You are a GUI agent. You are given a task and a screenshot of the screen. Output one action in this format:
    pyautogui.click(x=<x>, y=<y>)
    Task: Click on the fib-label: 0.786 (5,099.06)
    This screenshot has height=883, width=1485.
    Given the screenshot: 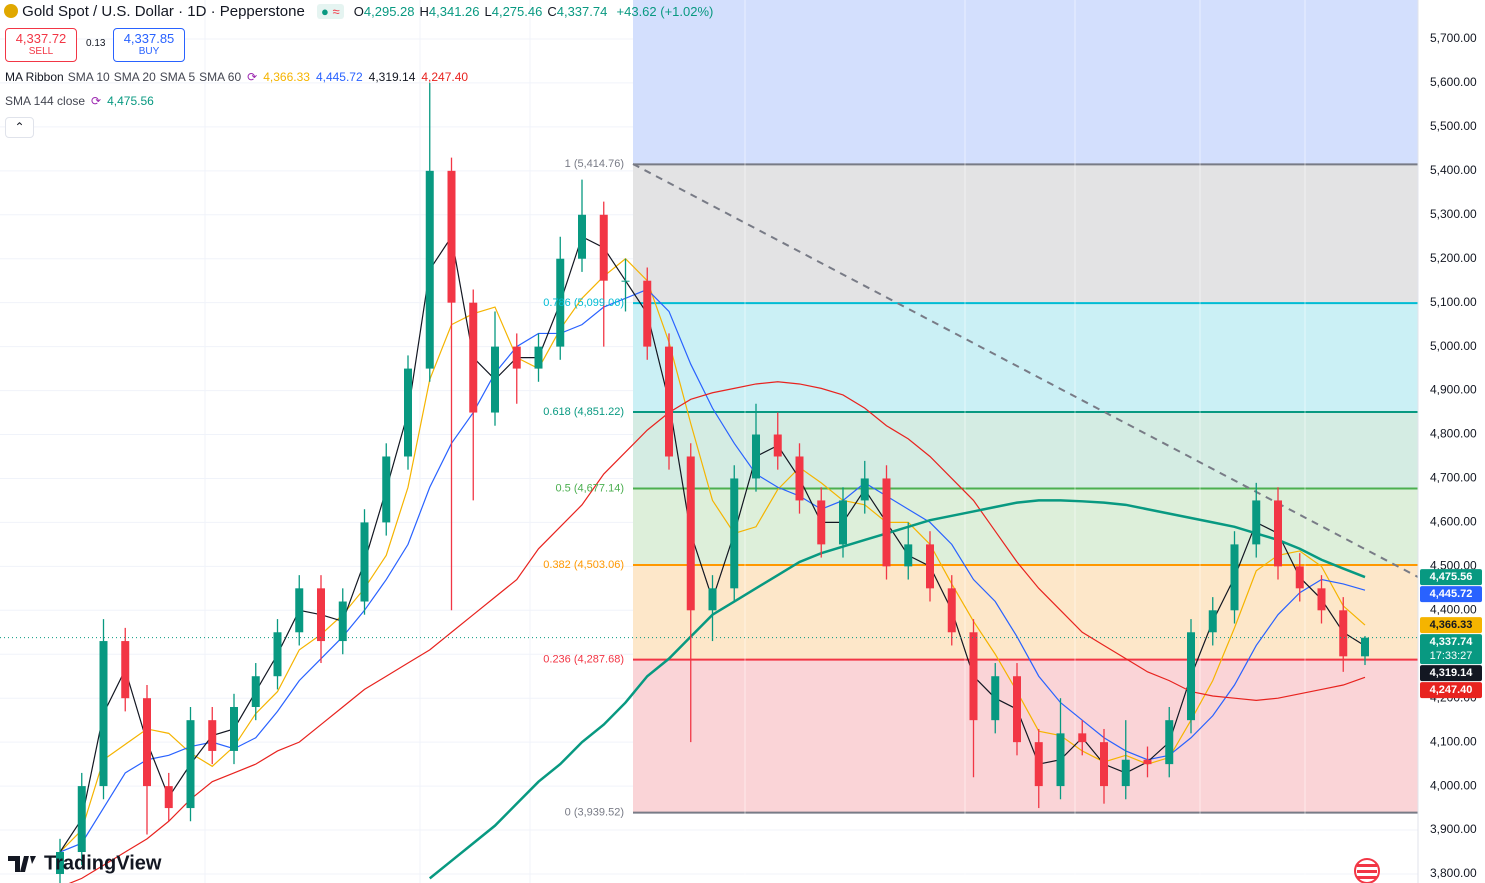 What is the action you would take?
    pyautogui.click(x=583, y=303)
    